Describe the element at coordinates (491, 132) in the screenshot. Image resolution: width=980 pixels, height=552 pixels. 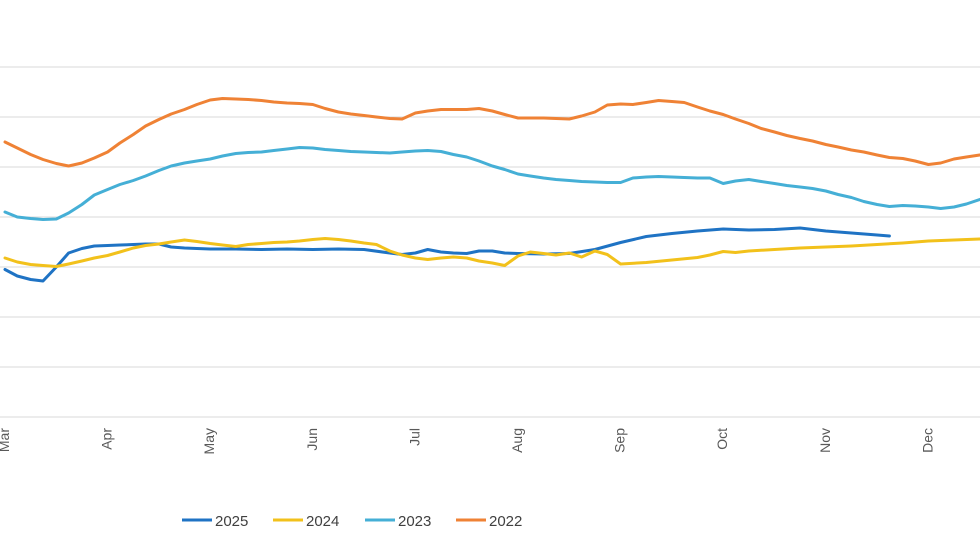
I see `series-line-2022` at that location.